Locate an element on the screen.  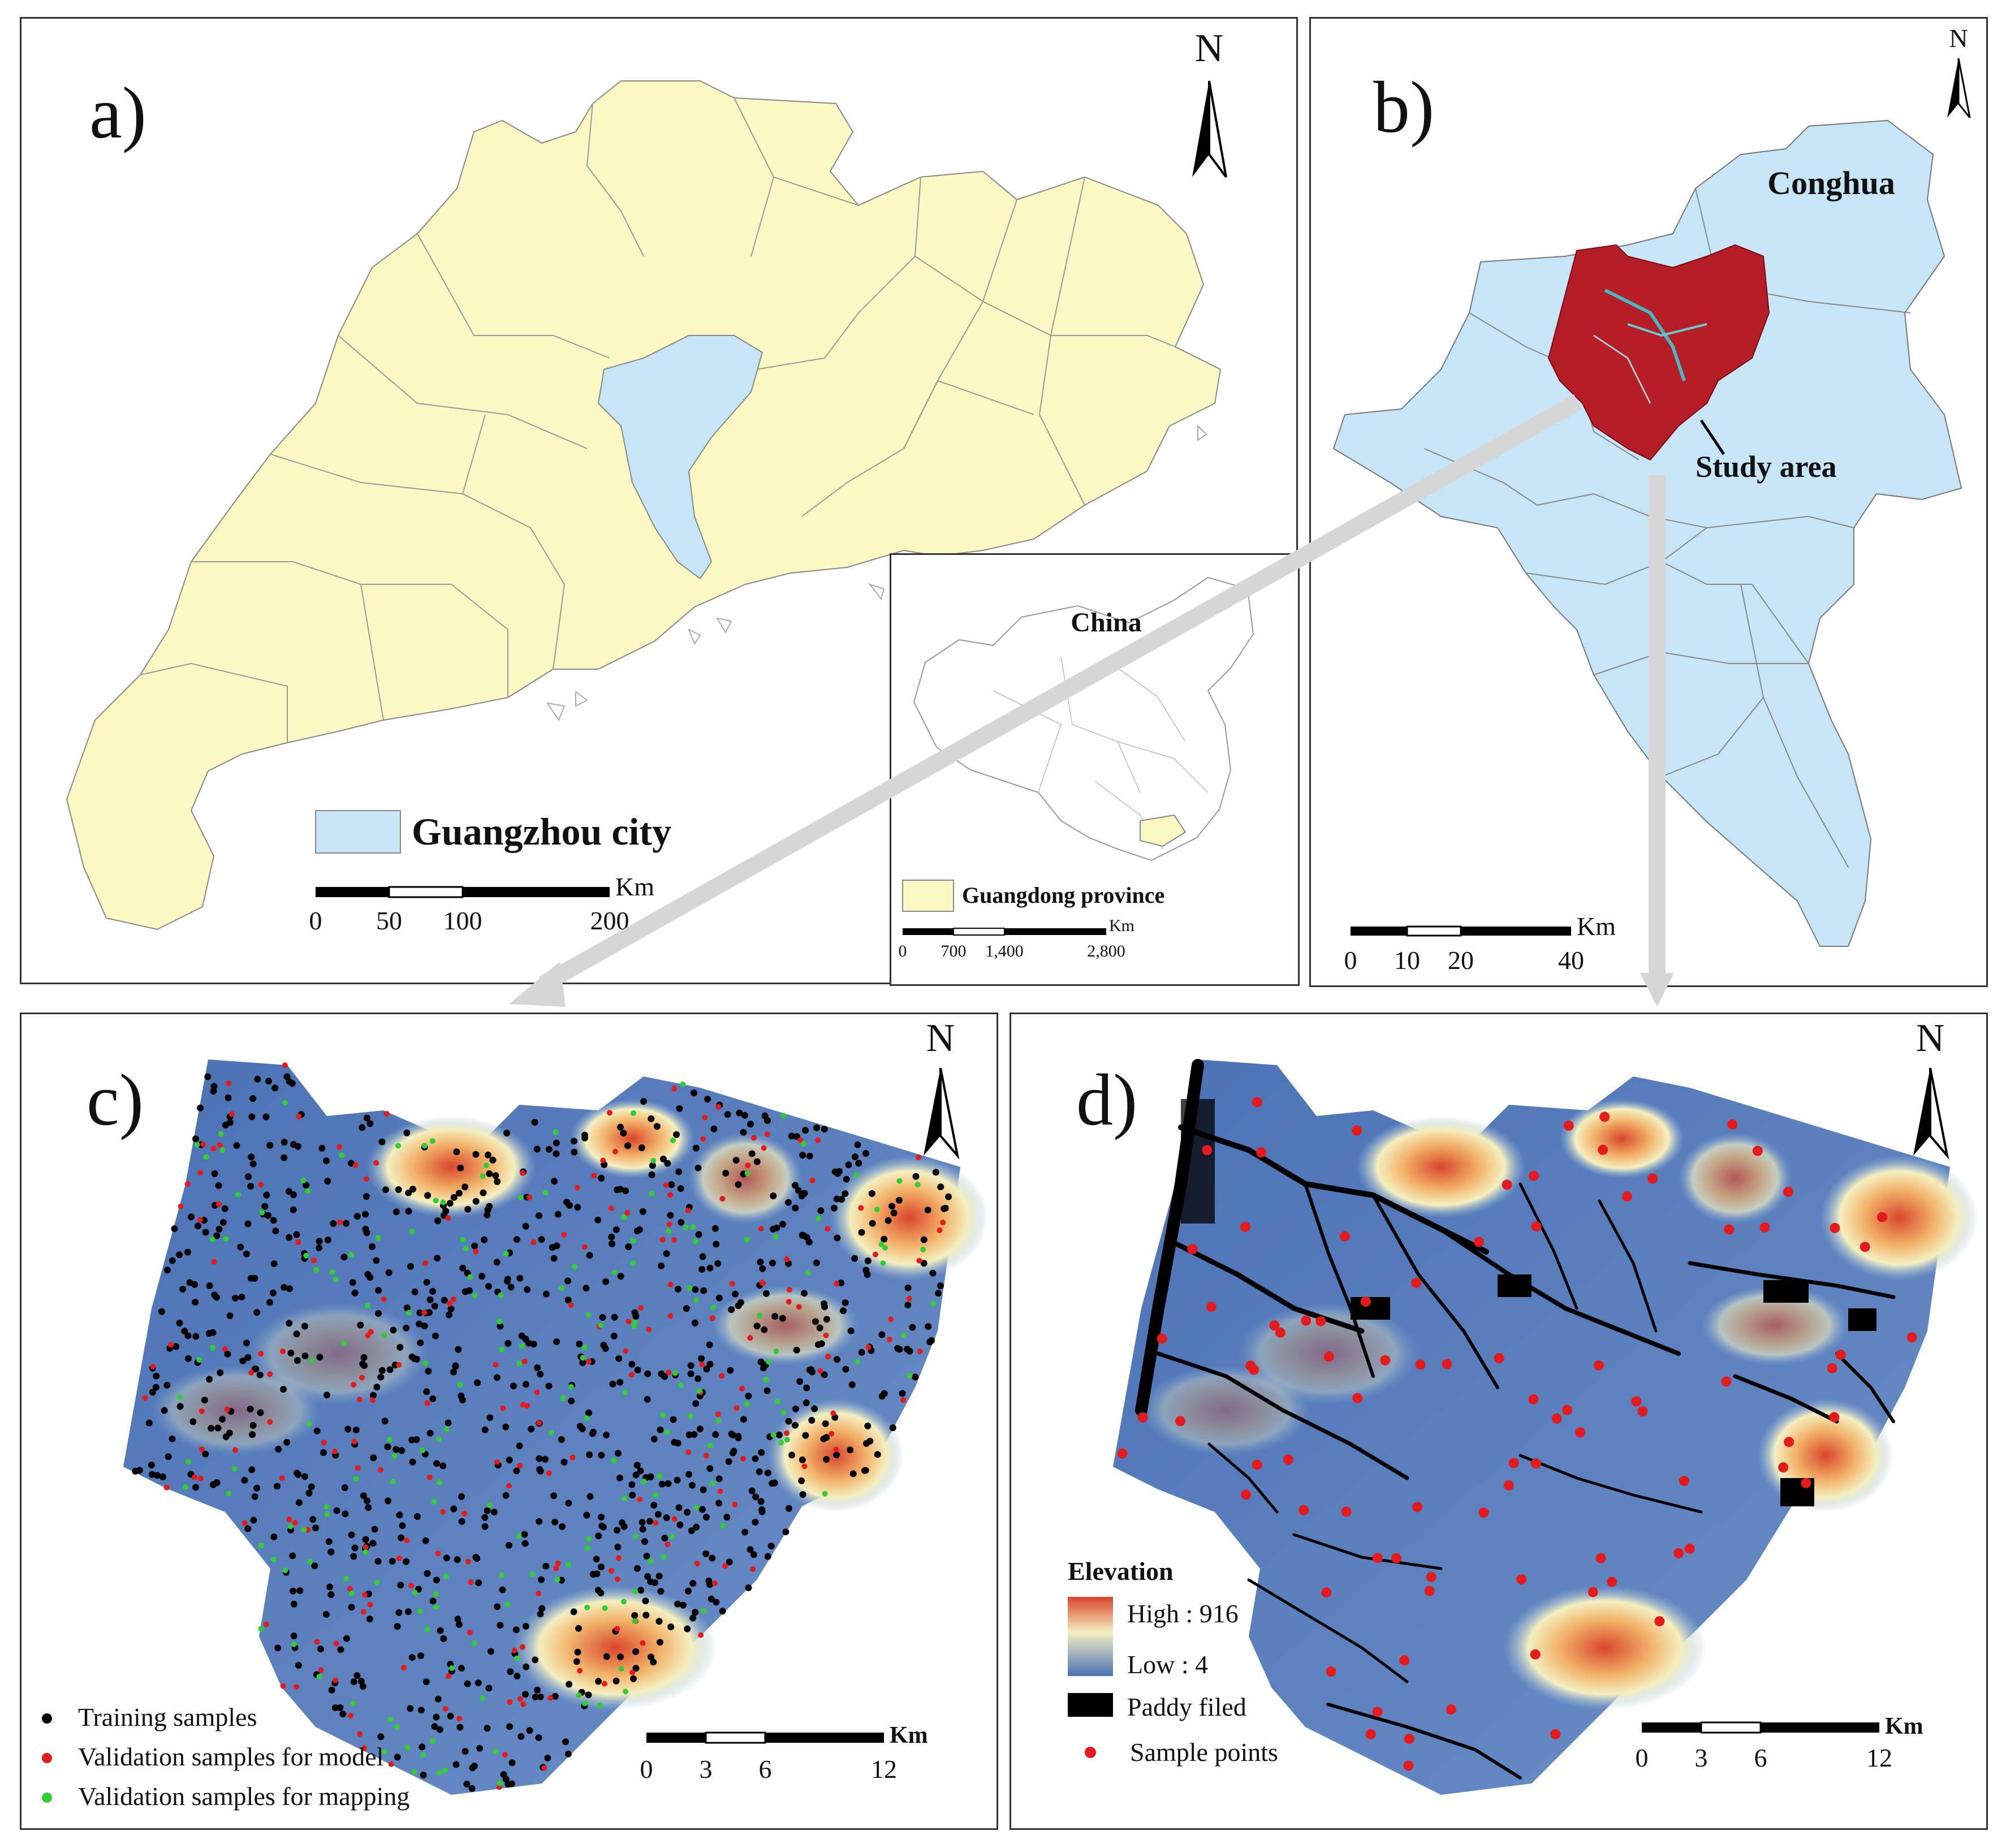
north-arrow-icon: N is located at coordinates (940, 1038).